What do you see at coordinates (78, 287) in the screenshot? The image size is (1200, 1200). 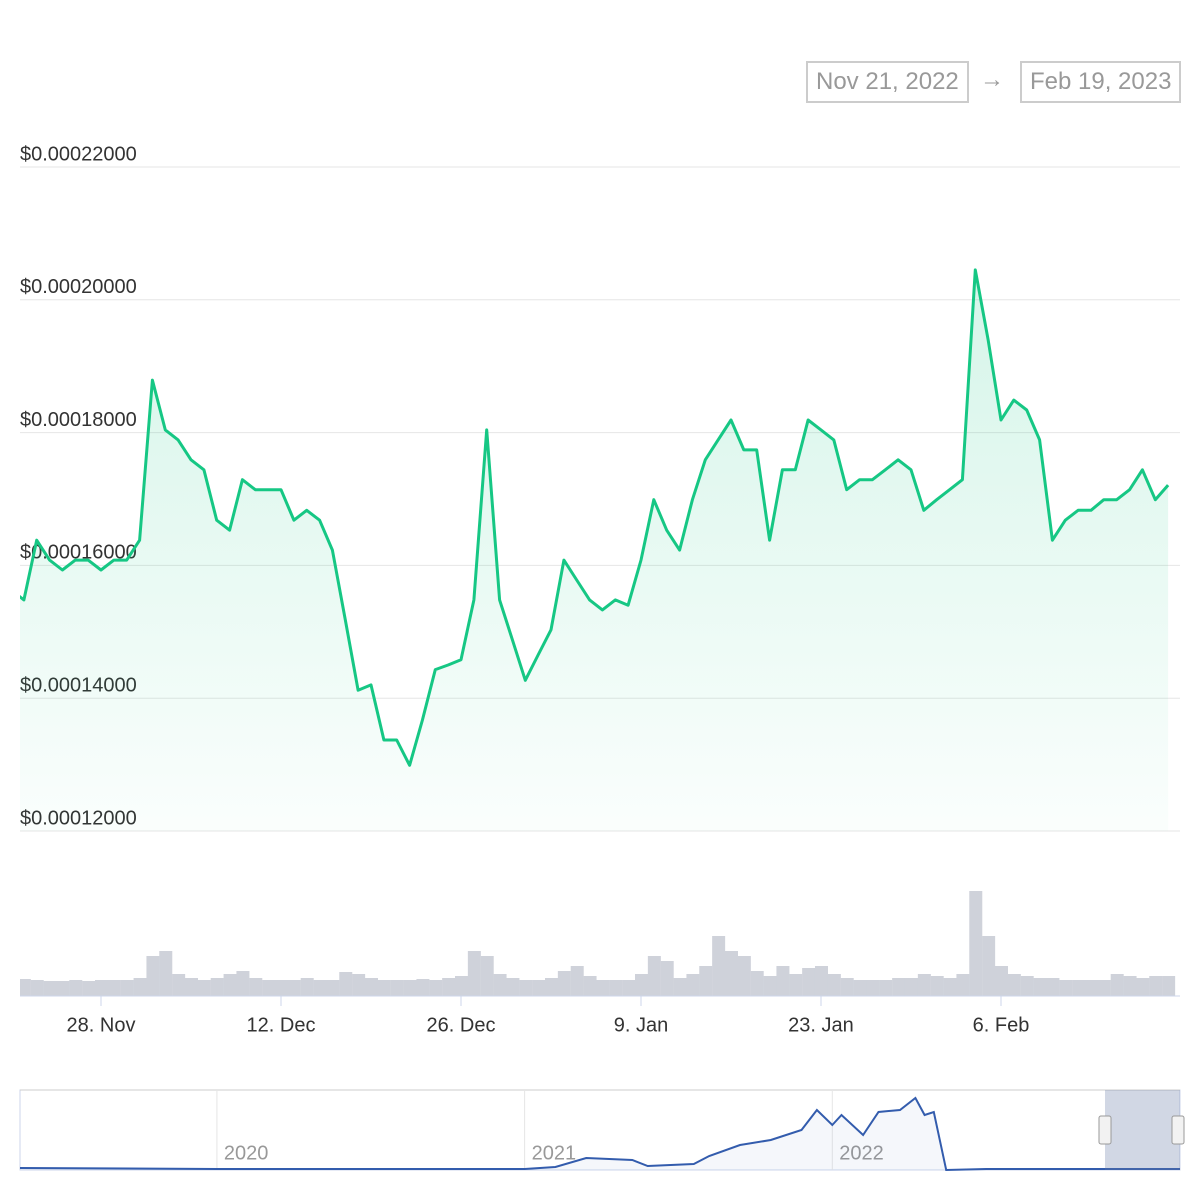 I see `y-tick-label: $0.00020000` at bounding box center [78, 287].